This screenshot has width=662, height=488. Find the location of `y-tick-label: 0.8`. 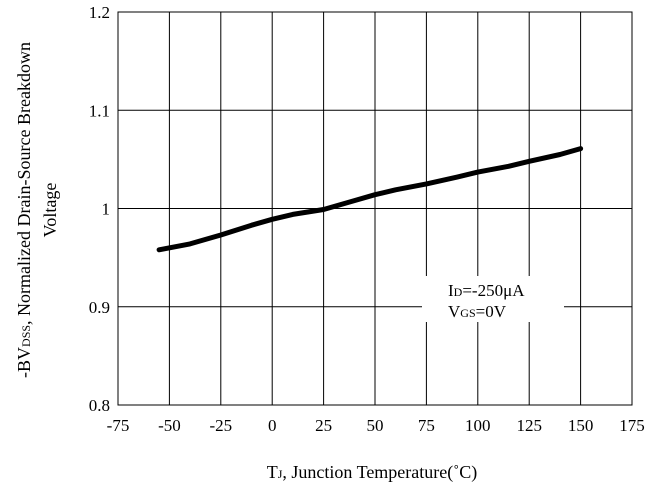

y-tick-label: 0.8 is located at coordinates (99, 405).